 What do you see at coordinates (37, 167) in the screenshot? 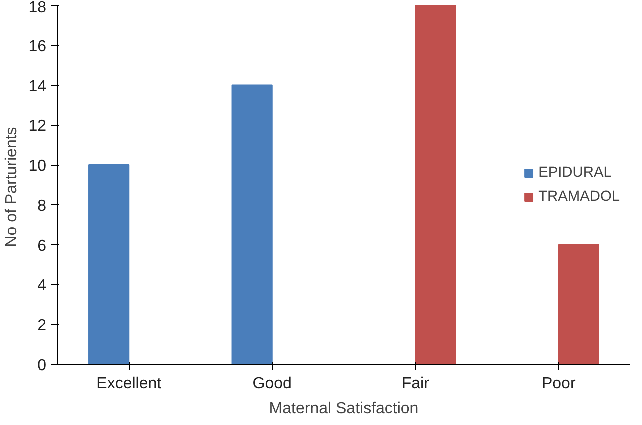
I see `y-tick-label: 10` at bounding box center [37, 167].